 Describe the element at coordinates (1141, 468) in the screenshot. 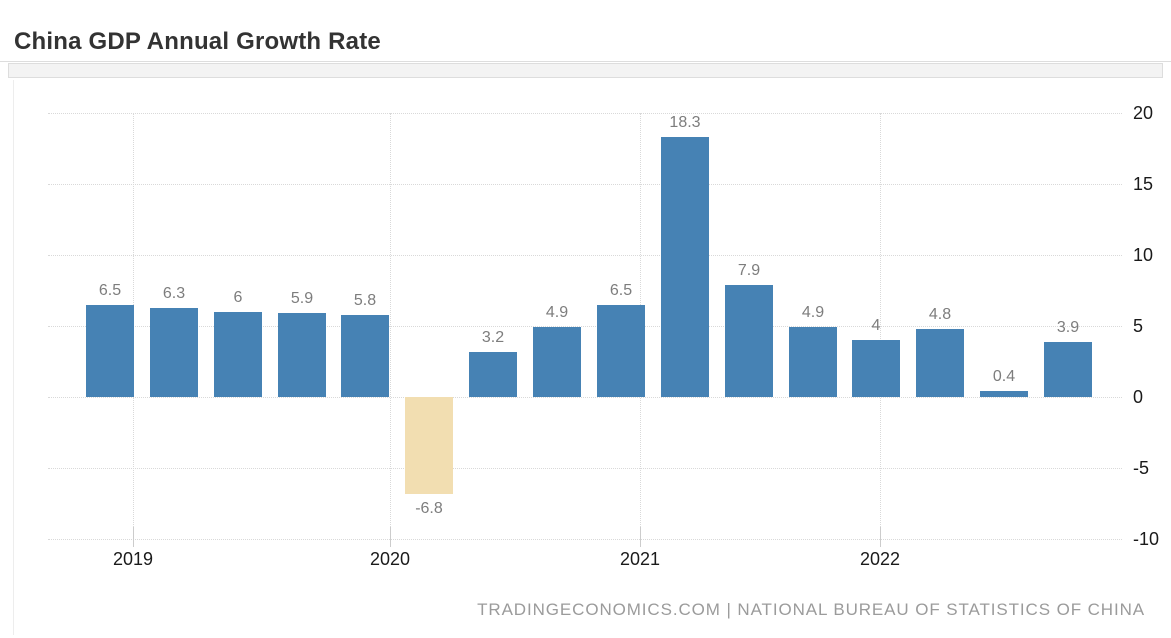

I see `y-axis-tick-label: -5` at that location.